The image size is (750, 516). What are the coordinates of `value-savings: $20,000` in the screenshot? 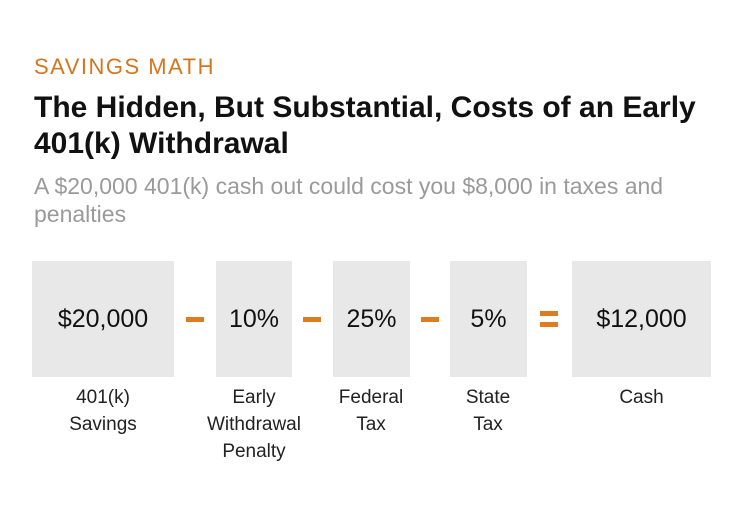 It's located at (103, 318).